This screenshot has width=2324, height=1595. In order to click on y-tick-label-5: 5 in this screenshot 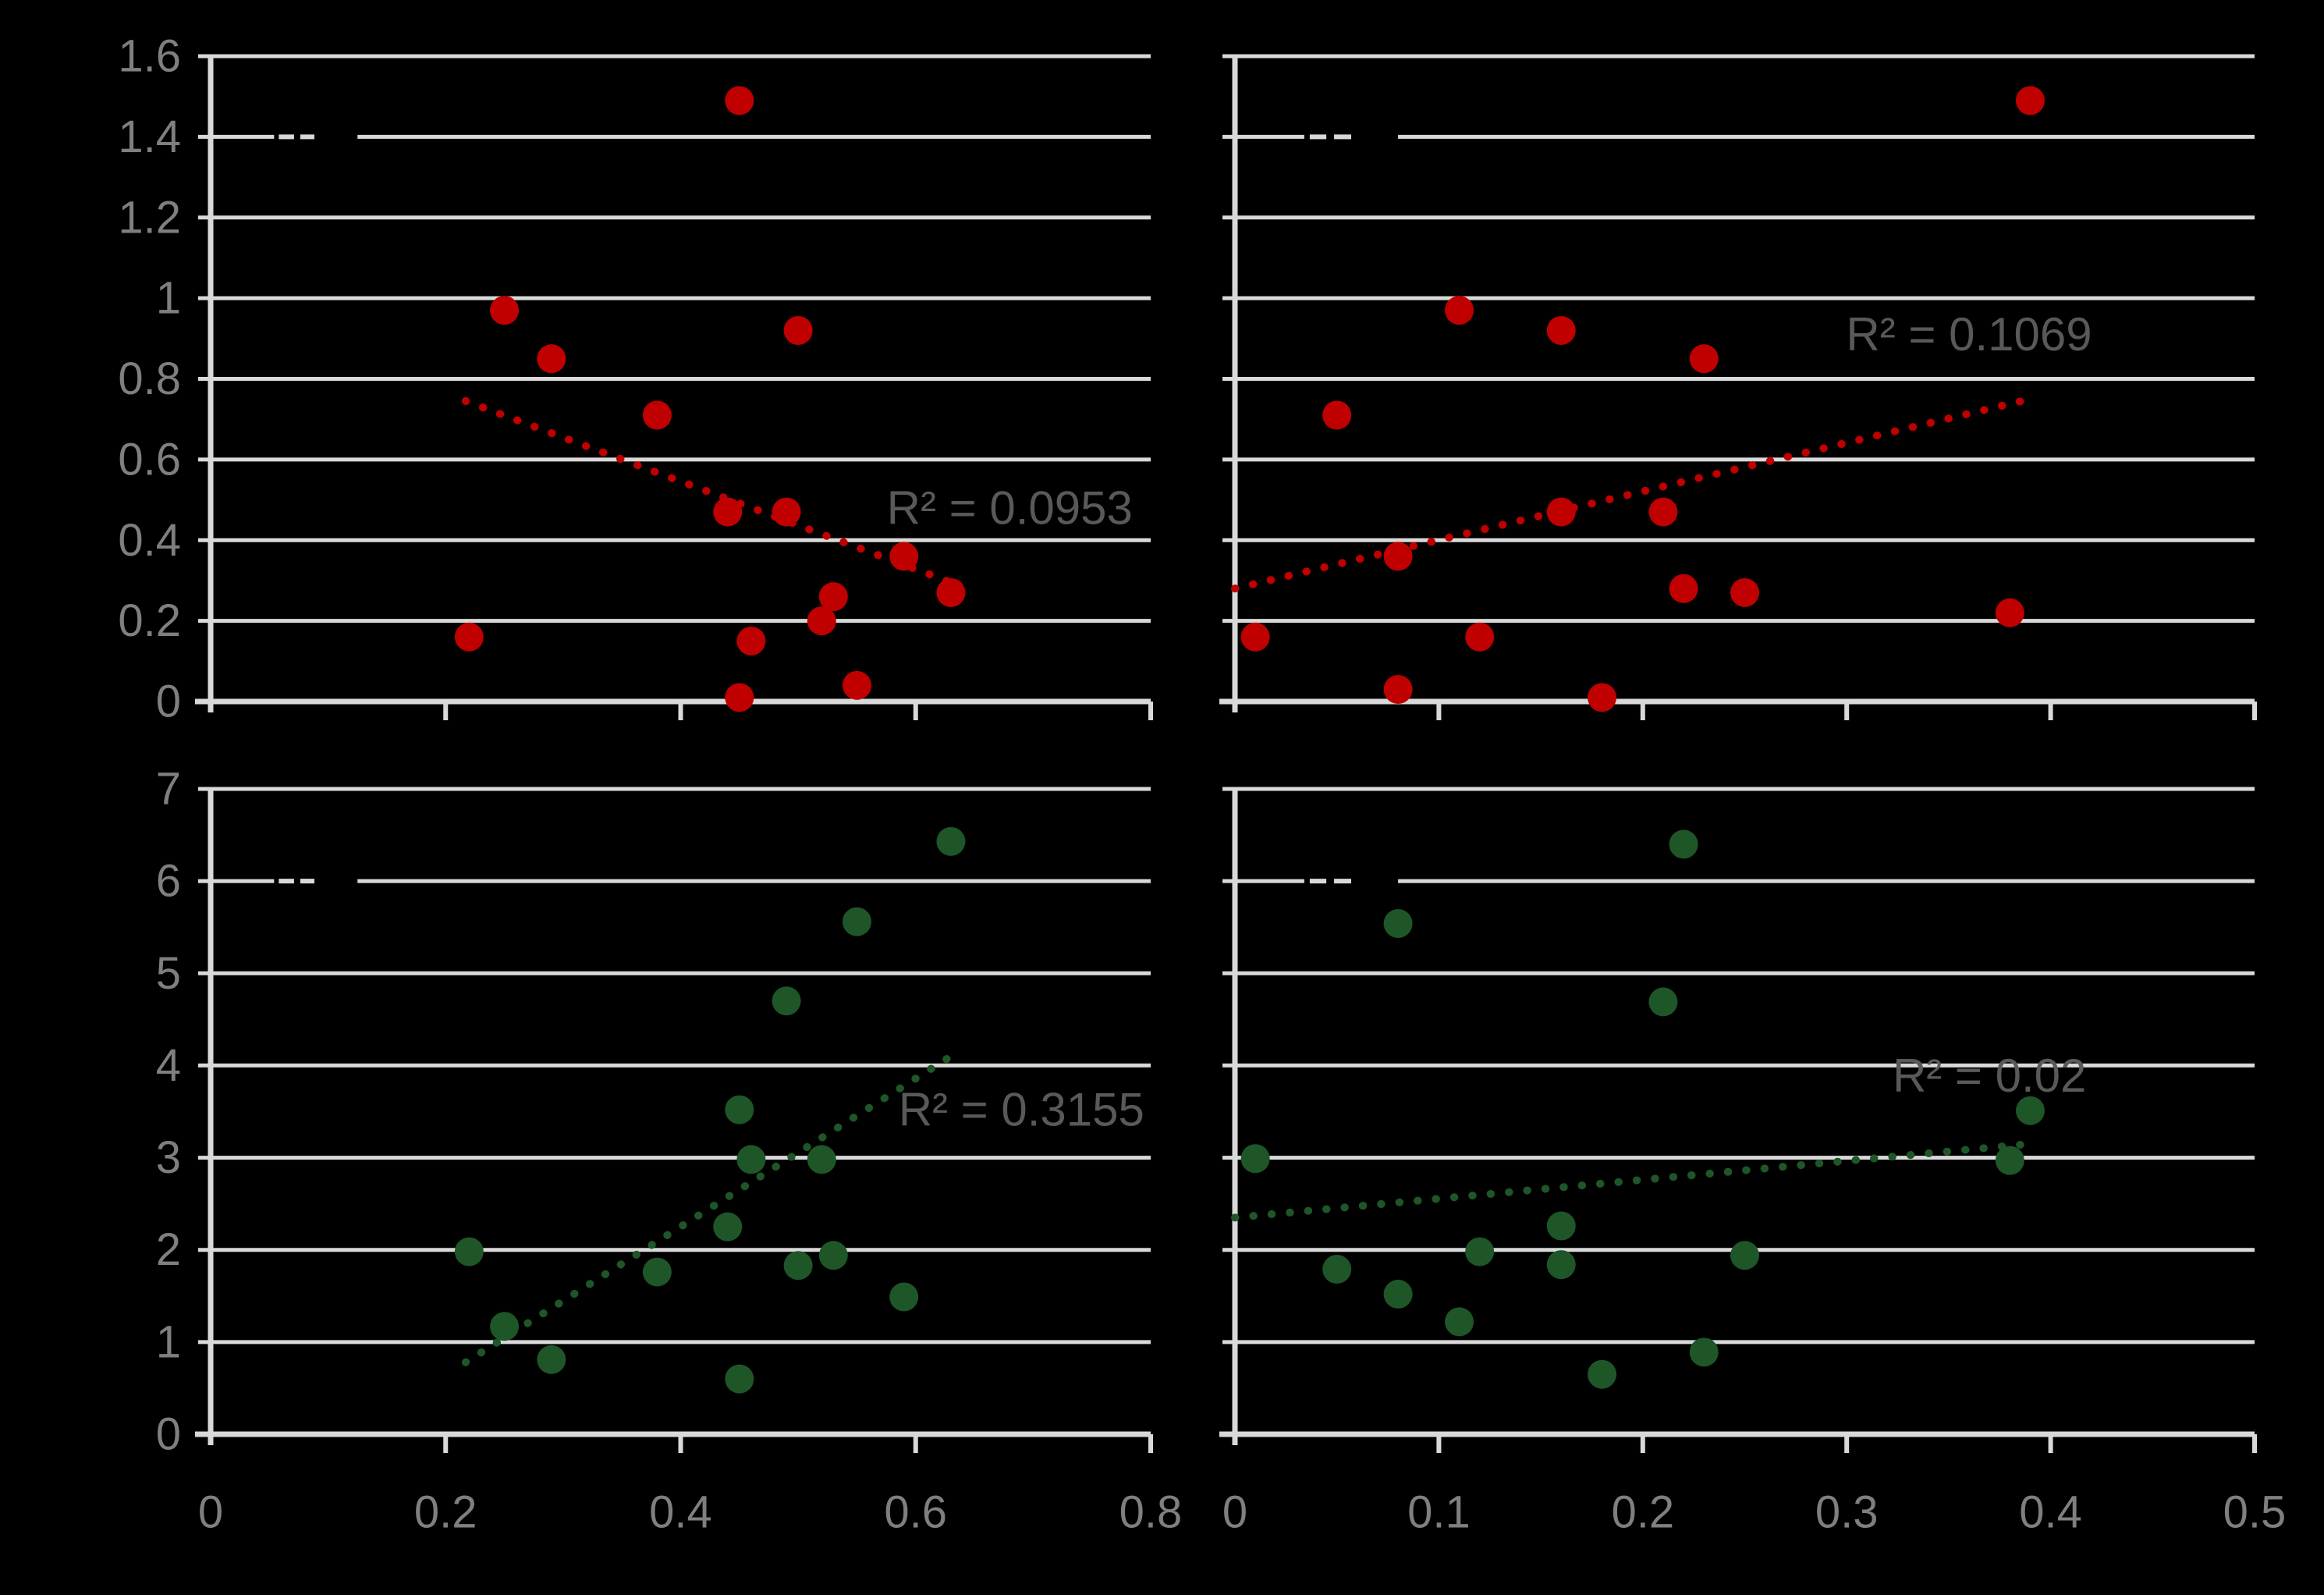, I will do `click(168, 973)`.